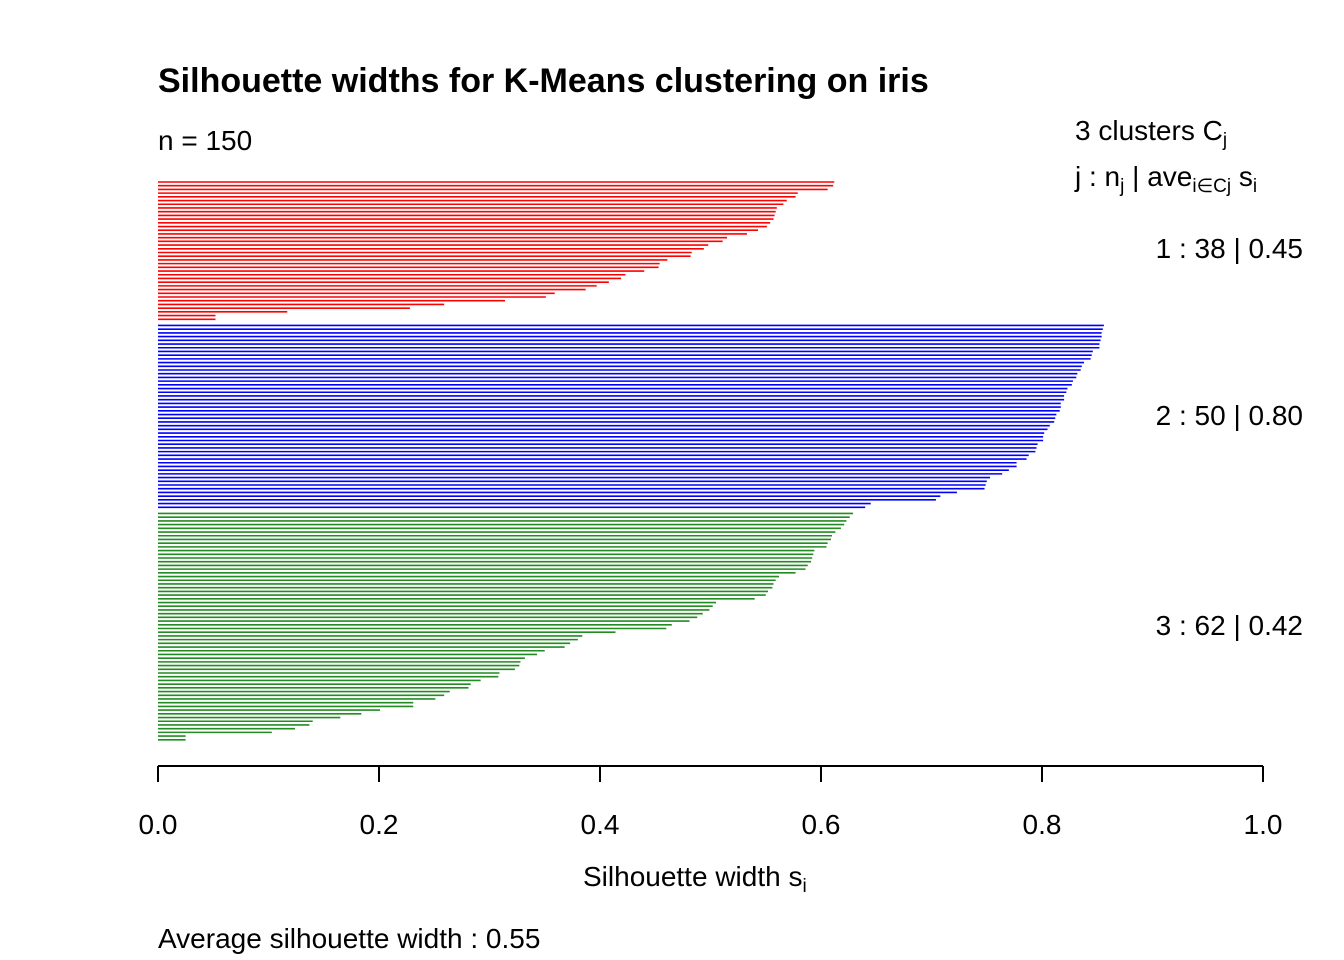  What do you see at coordinates (711, 802) in the screenshot?
I see `x-axis: 0.0 0.2 0.4 0.6 0.8 1.0` at bounding box center [711, 802].